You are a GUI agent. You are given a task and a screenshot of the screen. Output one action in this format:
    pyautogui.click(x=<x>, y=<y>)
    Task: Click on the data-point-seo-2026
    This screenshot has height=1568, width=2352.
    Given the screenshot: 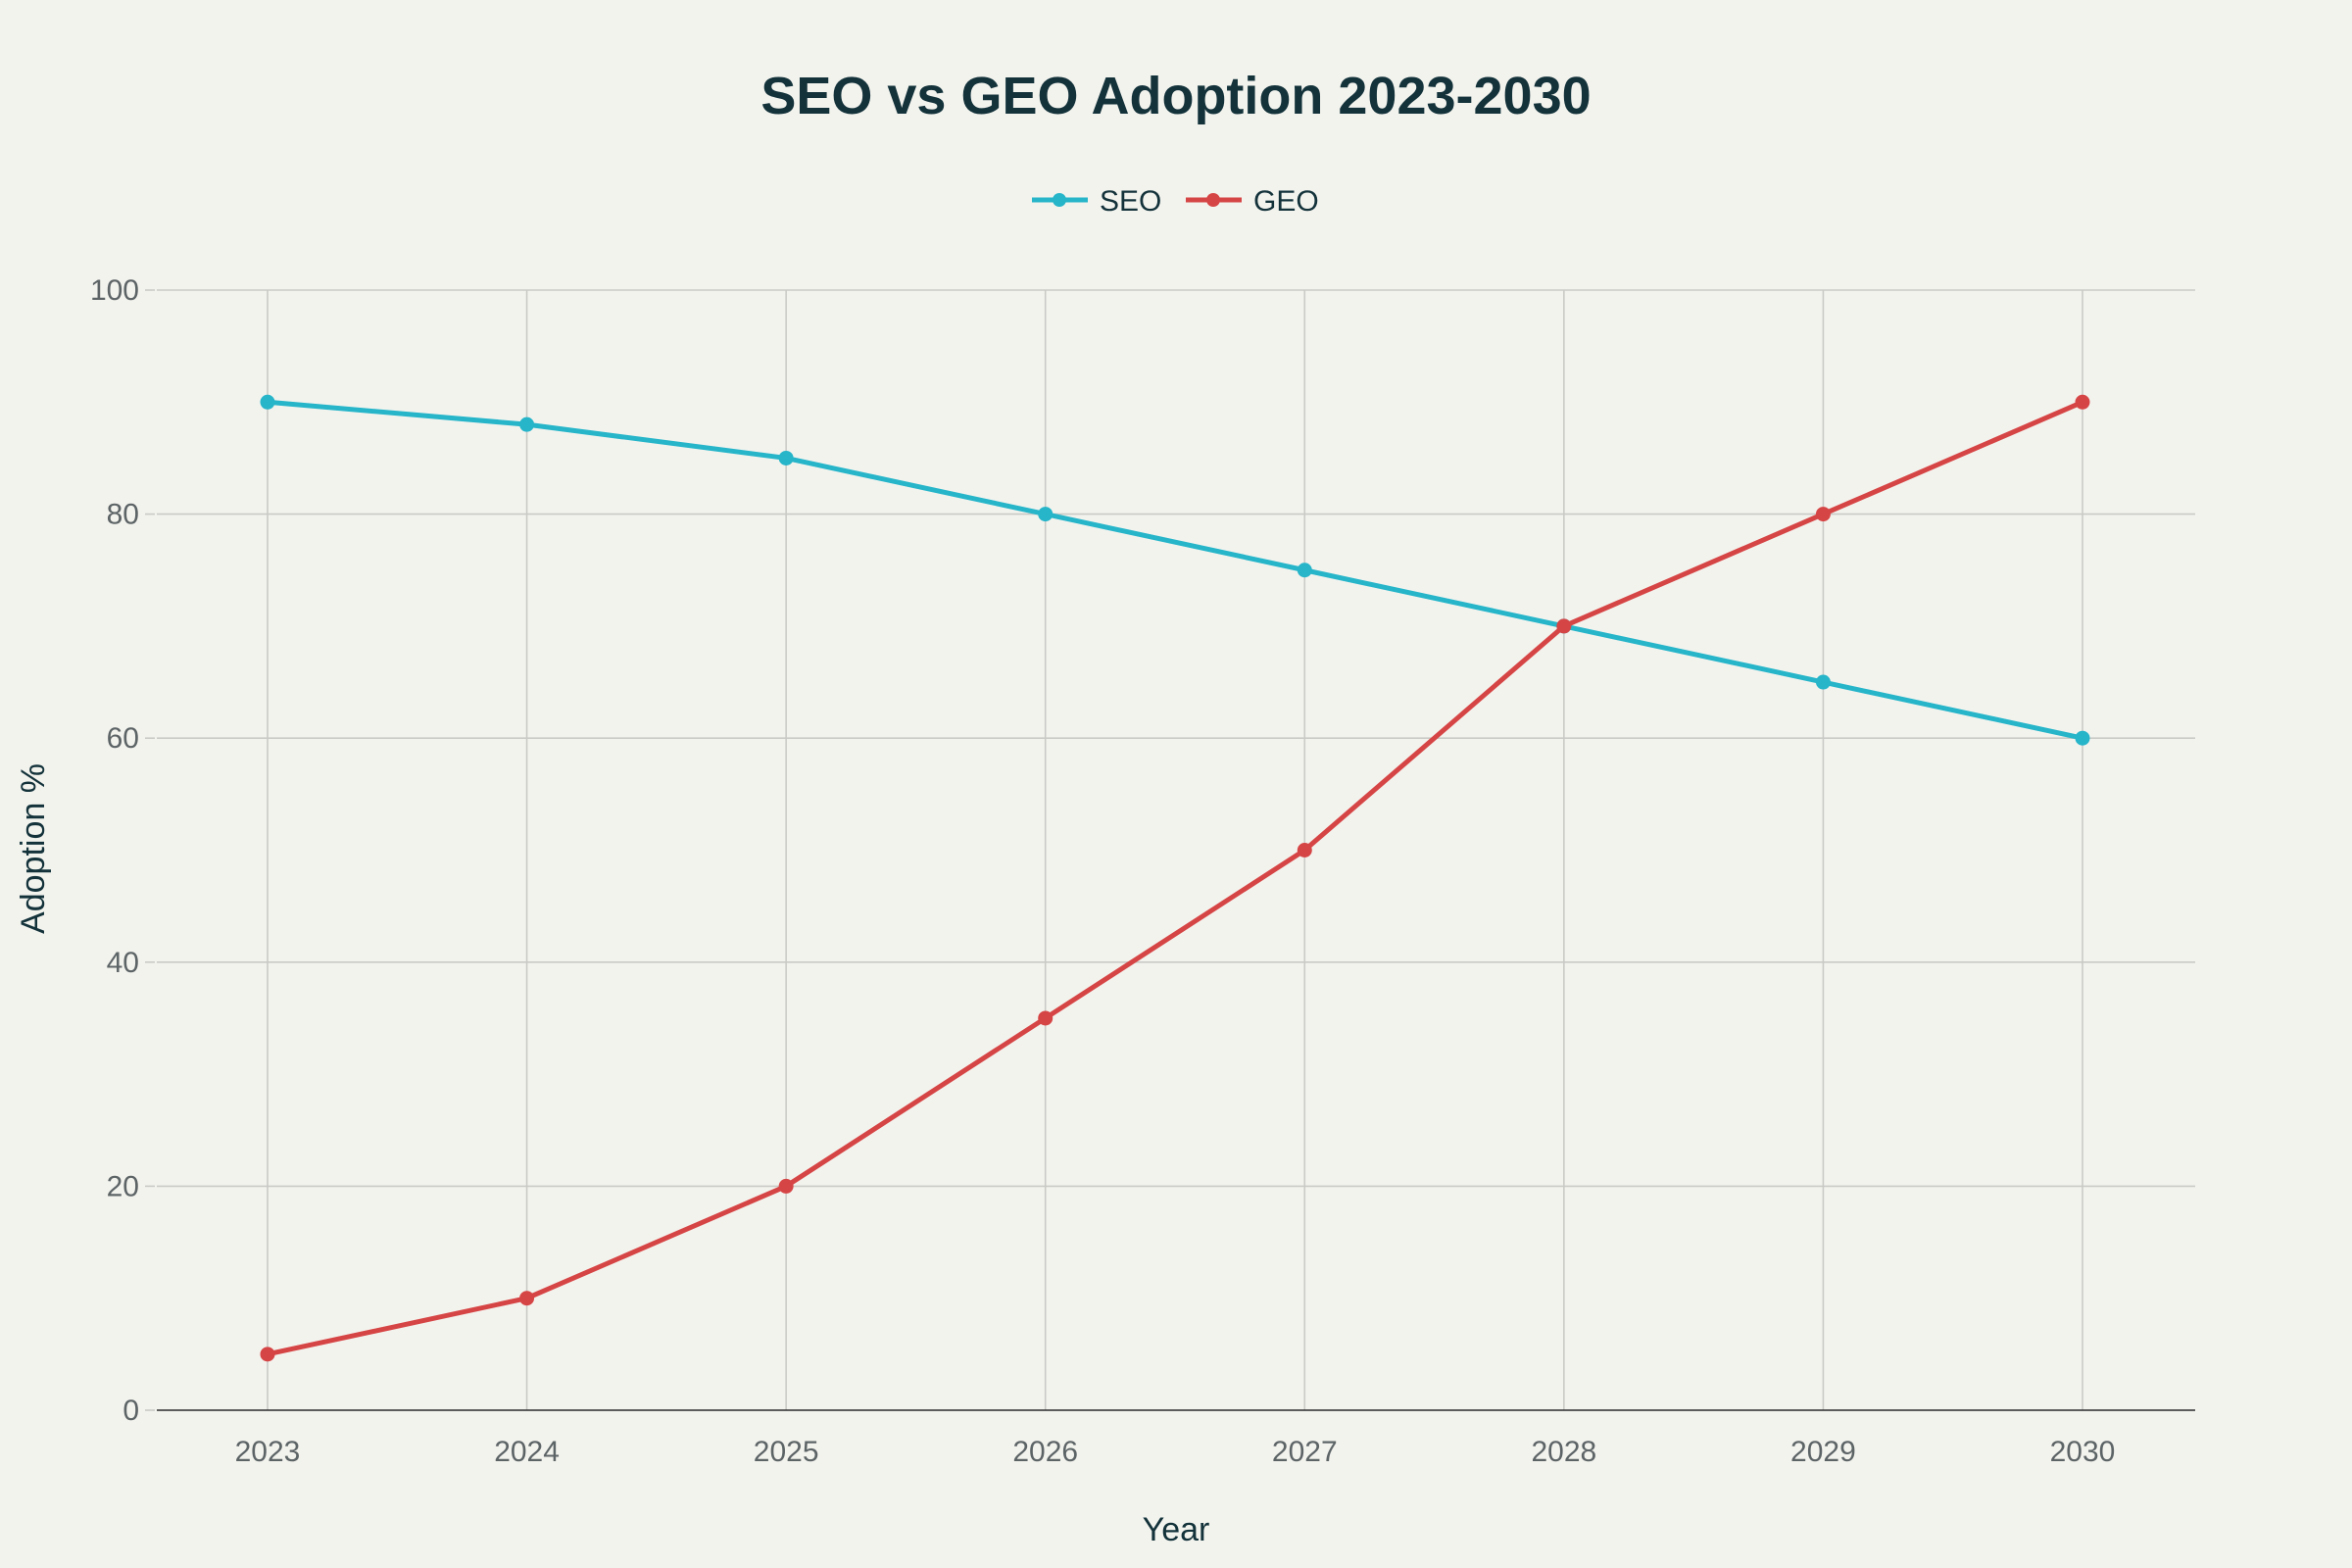 What is the action you would take?
    pyautogui.click(x=1046, y=514)
    